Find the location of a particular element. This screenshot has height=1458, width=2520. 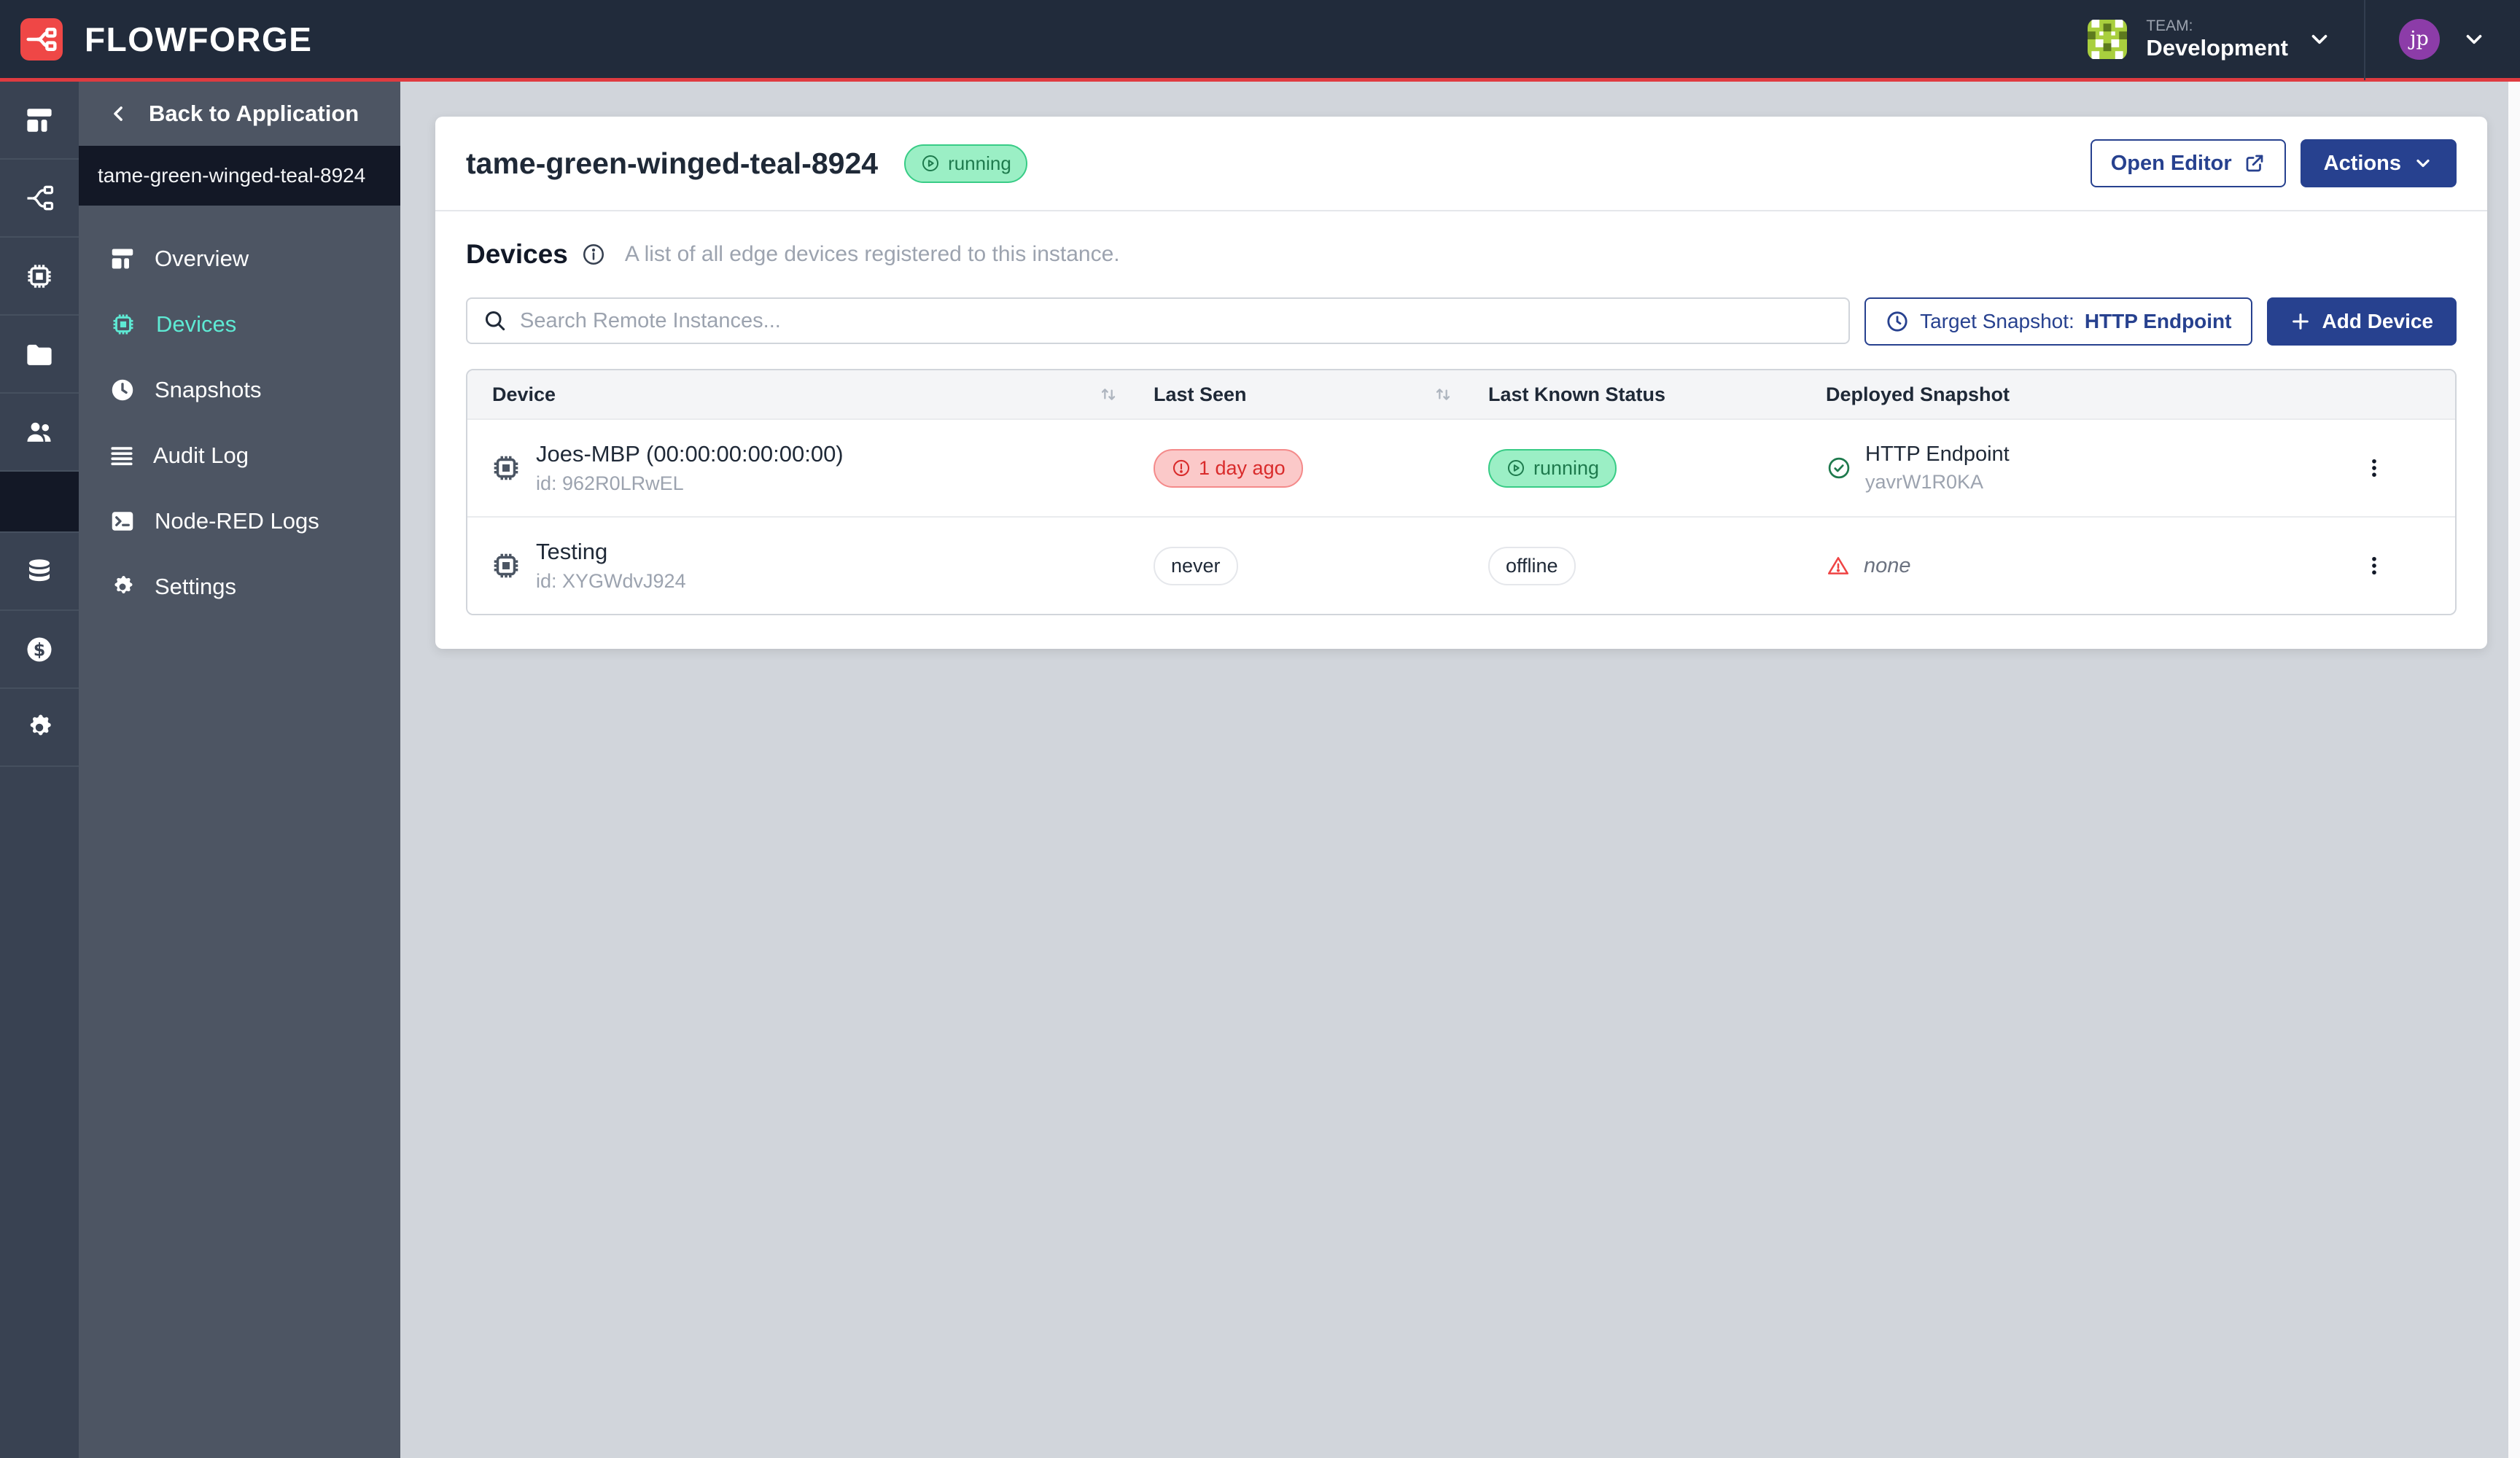

alert-circle-icon is located at coordinates (1181, 468).